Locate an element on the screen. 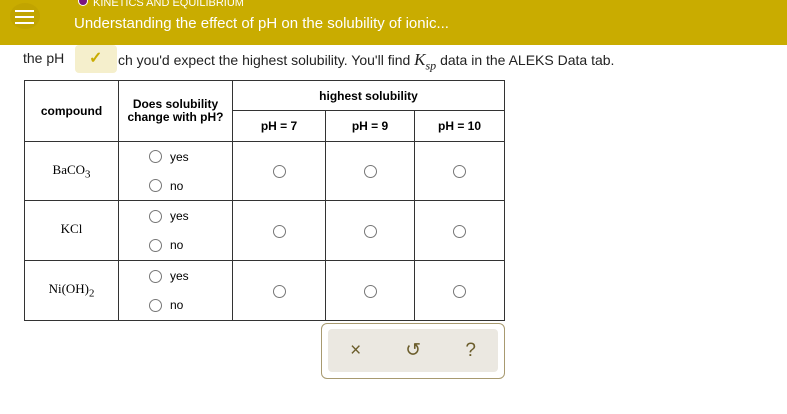 The height and width of the screenshot is (414, 787). compound-cell: KCl is located at coordinates (71, 230).